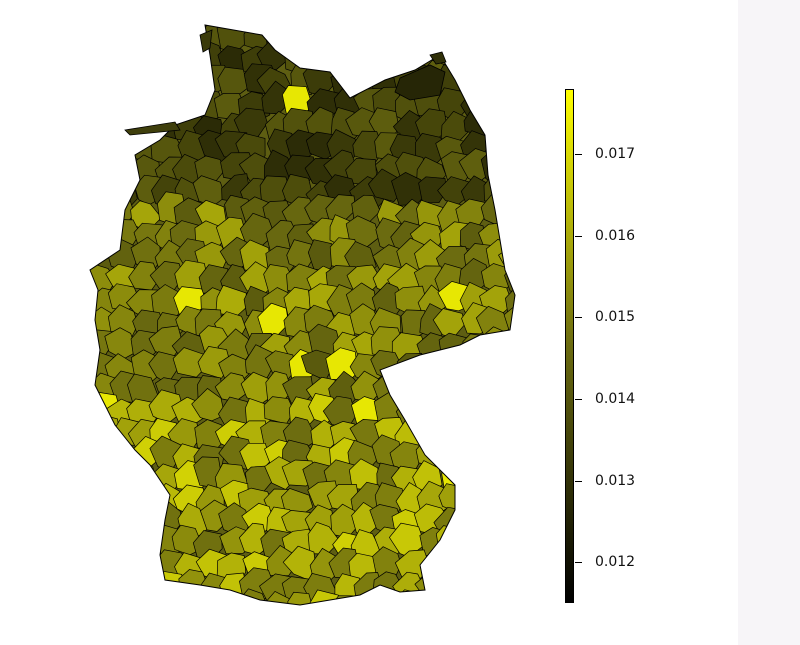 This screenshot has width=800, height=645. Describe the element at coordinates (615, 317) in the screenshot. I see `scale-tick-label: 0.015` at that location.